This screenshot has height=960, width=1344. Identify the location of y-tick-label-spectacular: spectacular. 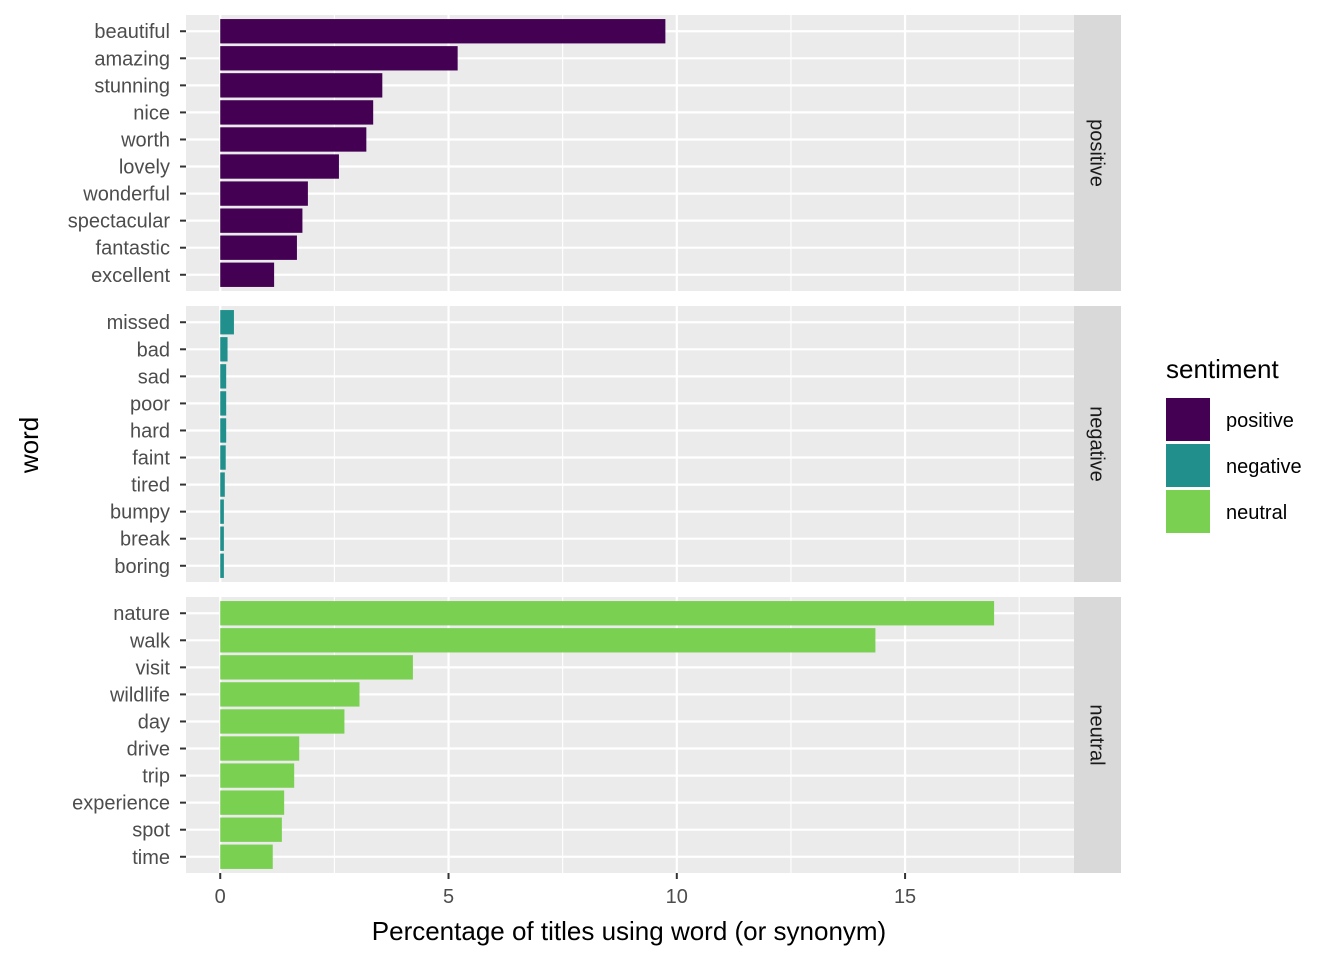
(119, 222).